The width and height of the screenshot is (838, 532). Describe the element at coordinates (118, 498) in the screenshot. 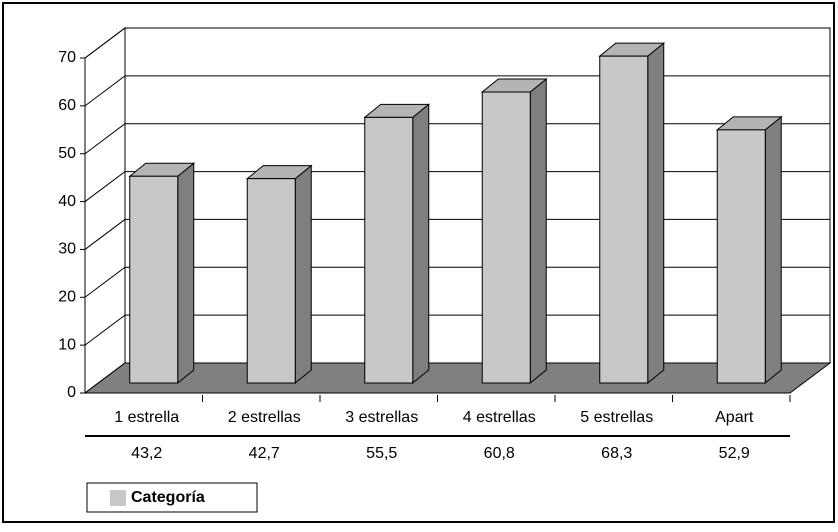

I see `legend-swatch` at that location.